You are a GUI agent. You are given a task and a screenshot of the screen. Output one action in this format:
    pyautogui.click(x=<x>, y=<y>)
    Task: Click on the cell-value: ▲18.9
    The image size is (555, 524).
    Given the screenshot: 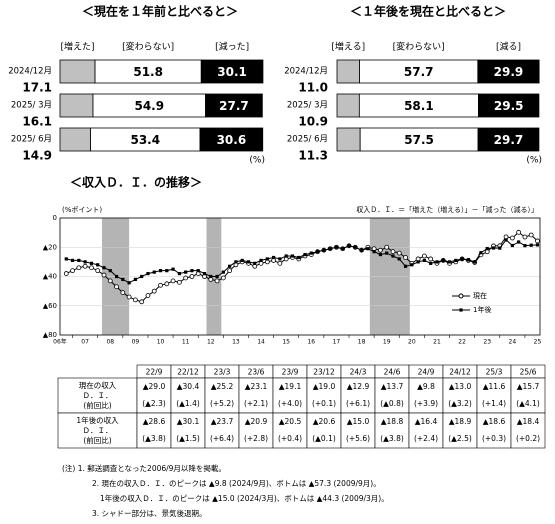 What is the action you would take?
    pyautogui.click(x=460, y=421)
    